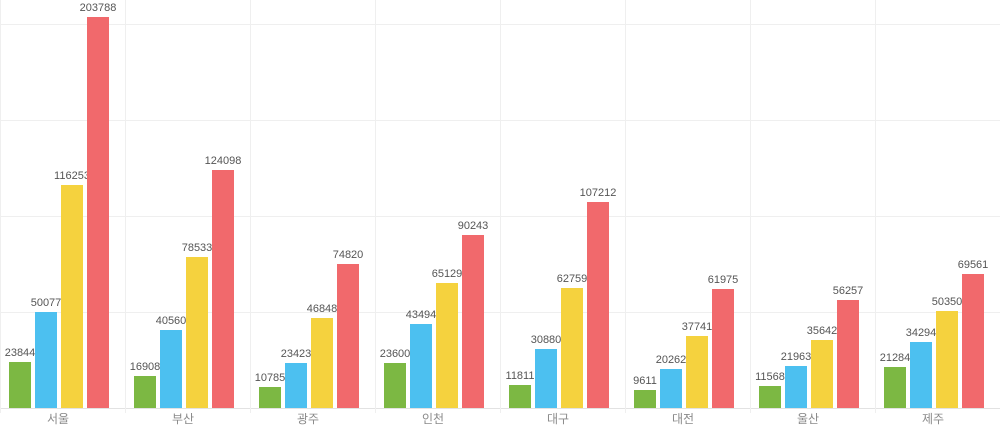  Describe the element at coordinates (270, 378) in the screenshot. I see `bar-value-label: 10785` at that location.